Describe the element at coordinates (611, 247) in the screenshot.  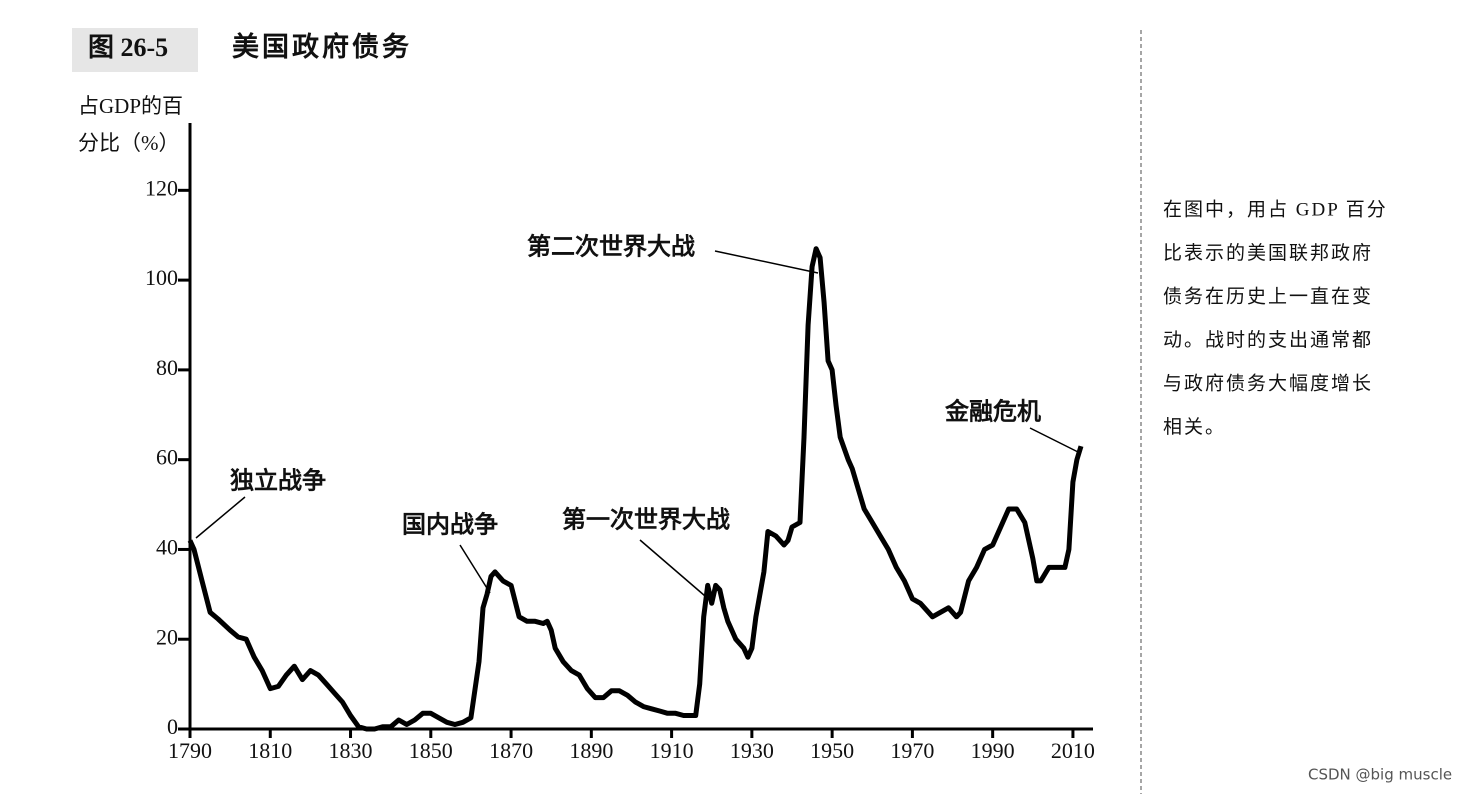
I see `annotation: 第二次世界大战` at that location.